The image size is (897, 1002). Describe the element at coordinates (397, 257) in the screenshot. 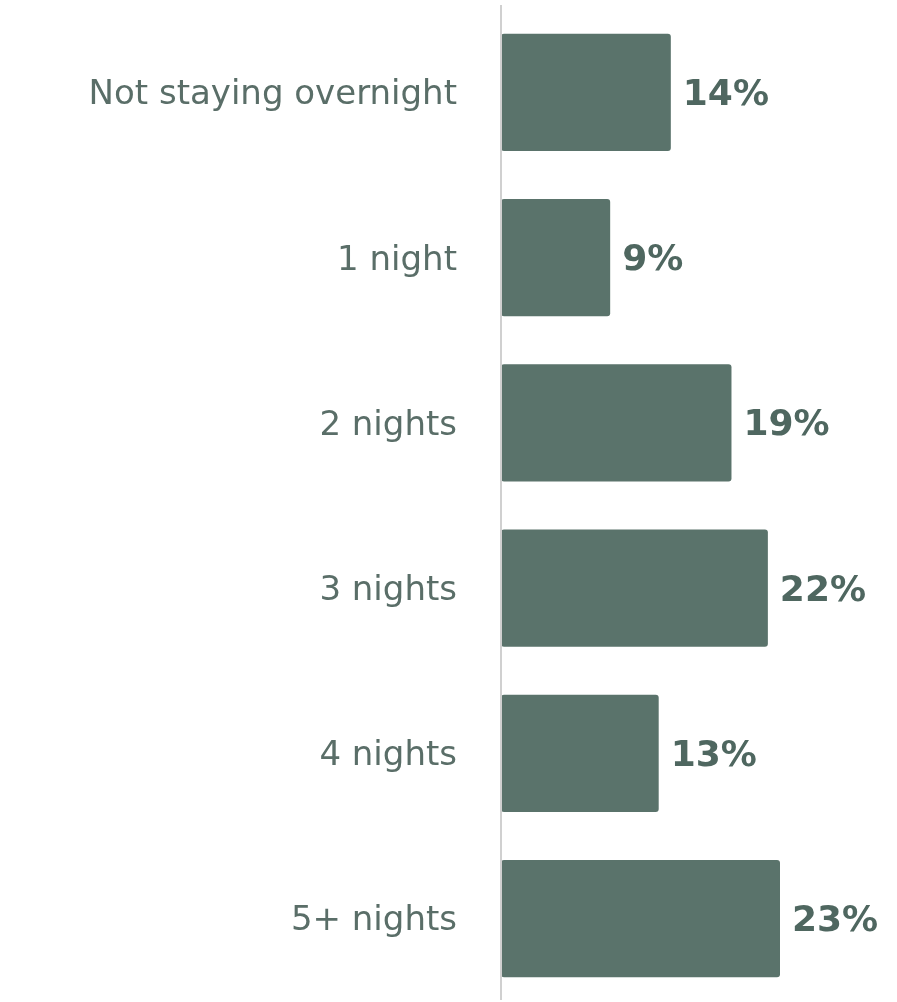

I see `y-tick-label: 1 night` at that location.